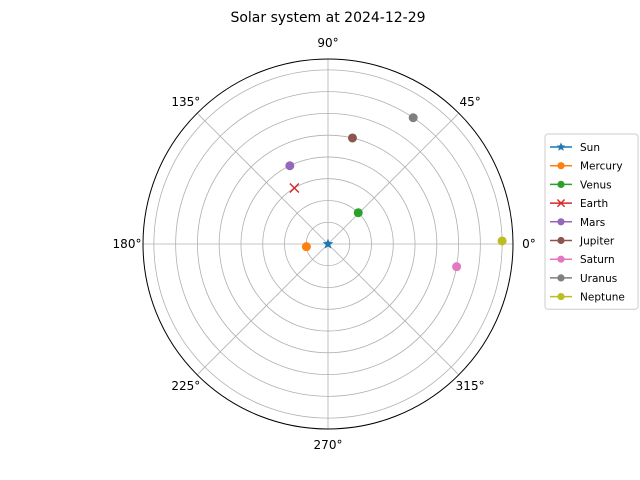  Describe the element at coordinates (602, 298) in the screenshot. I see `legend-label: Neptune` at that location.